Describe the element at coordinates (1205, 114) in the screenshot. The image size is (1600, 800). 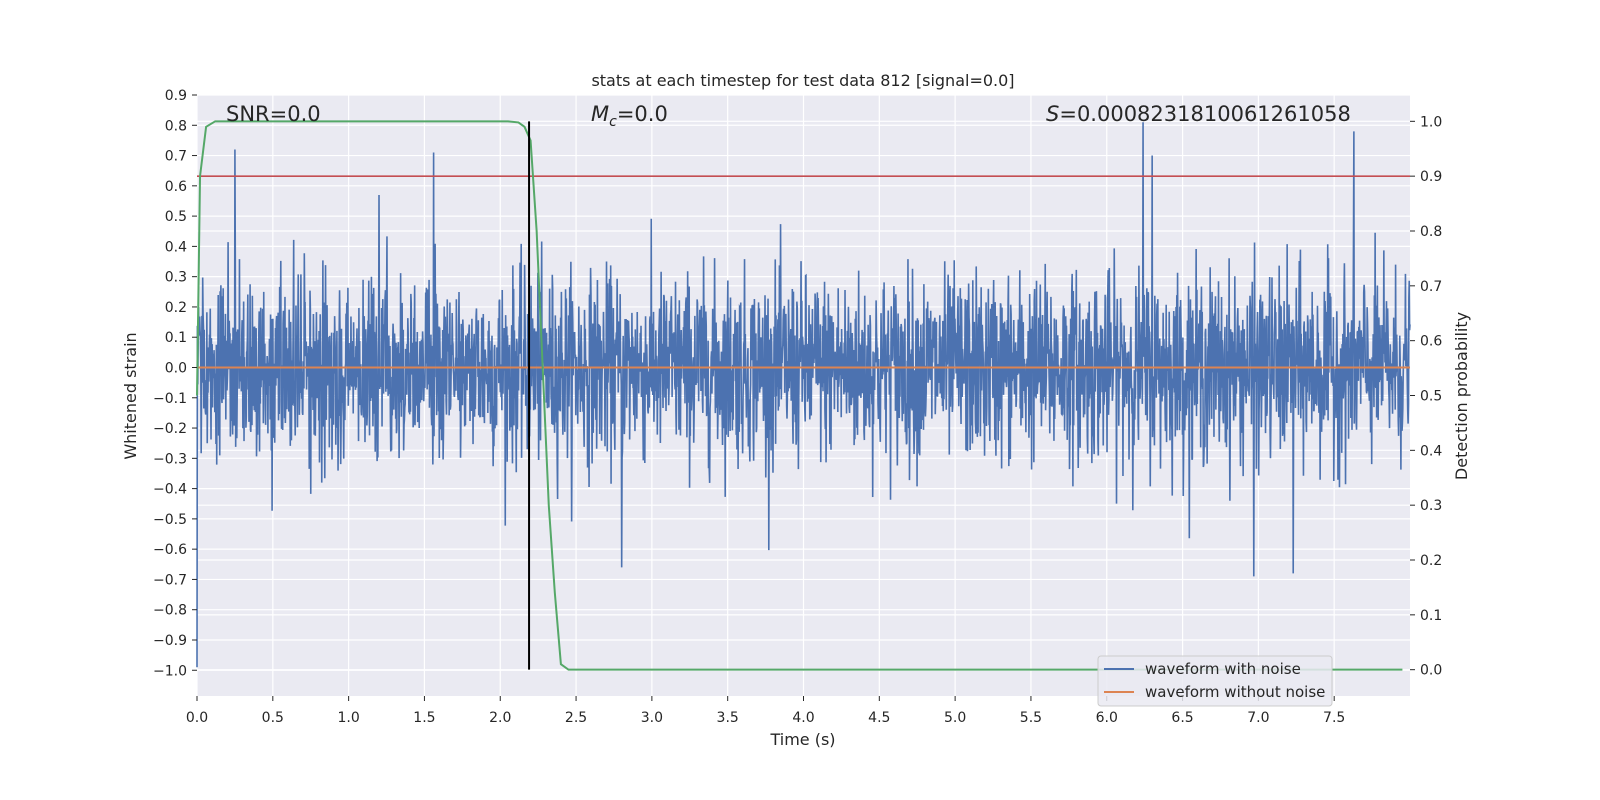
I see `score-value: =0.0008231810061261058` at that location.